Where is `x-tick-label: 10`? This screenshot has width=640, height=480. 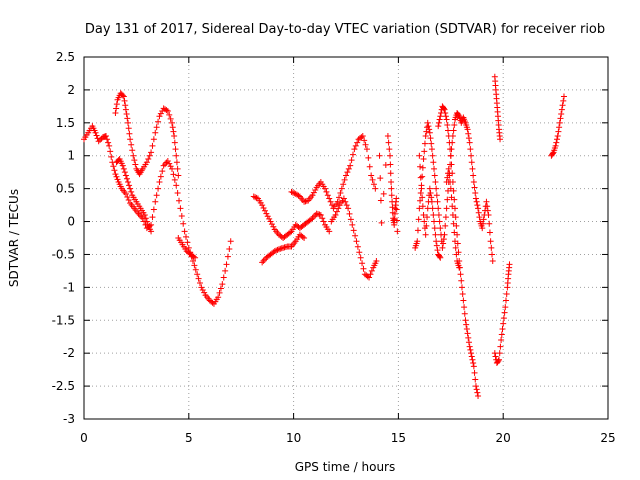
x-tick-label: 10 is located at coordinates (293, 438).